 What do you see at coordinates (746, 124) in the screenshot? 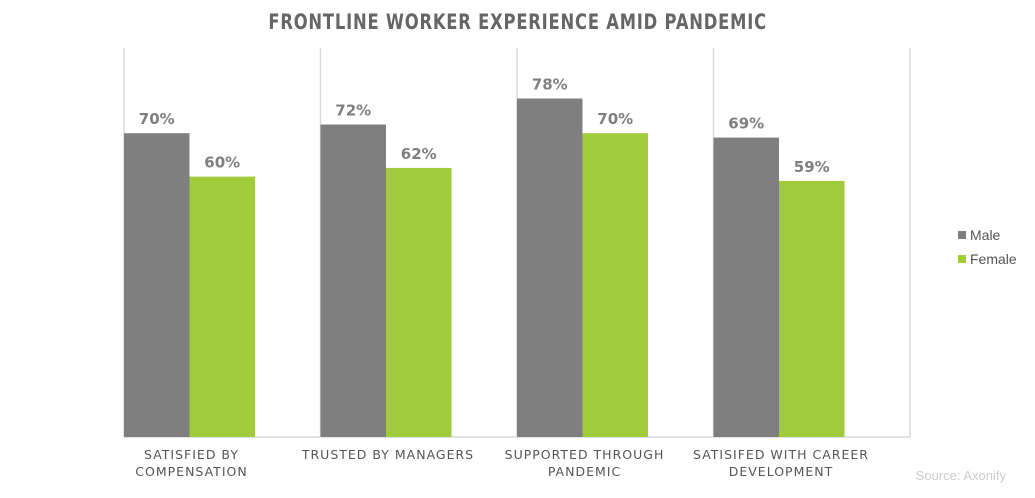
I see `data-label: 69%` at bounding box center [746, 124].